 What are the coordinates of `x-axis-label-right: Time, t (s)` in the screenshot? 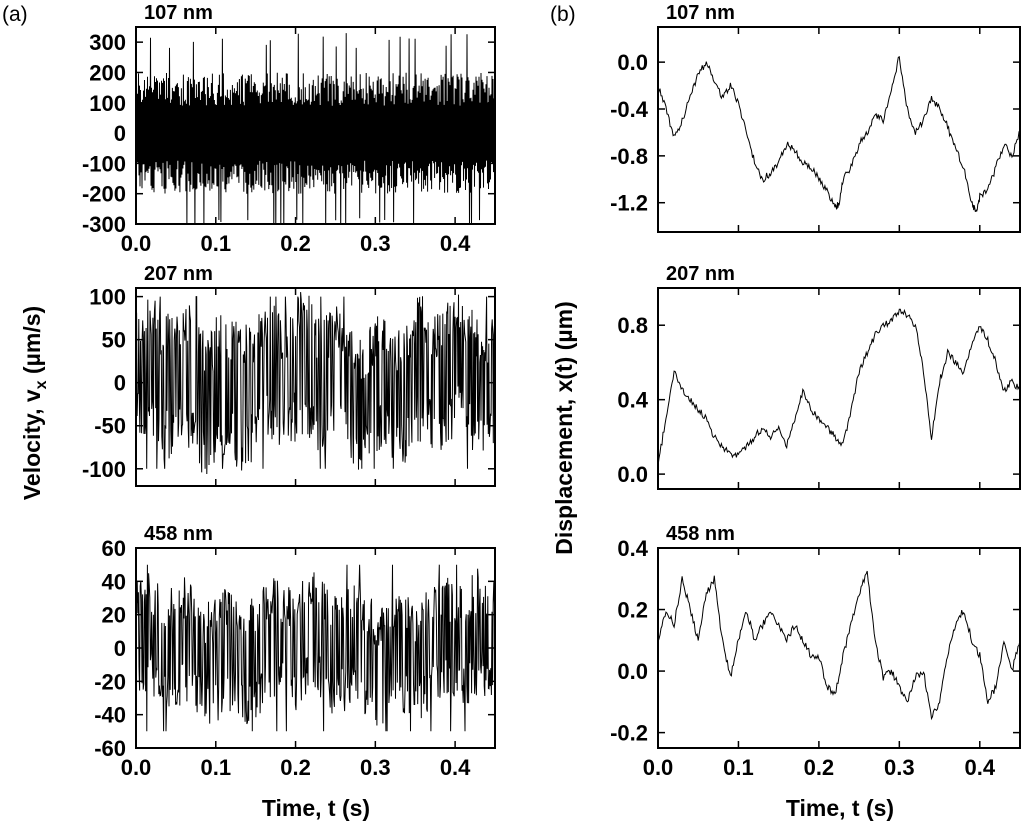 It's located at (840, 808).